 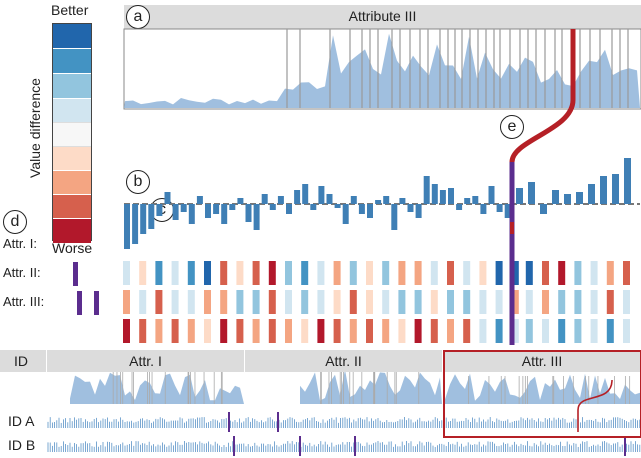 I want to click on attr2-marker, so click(x=96, y=303).